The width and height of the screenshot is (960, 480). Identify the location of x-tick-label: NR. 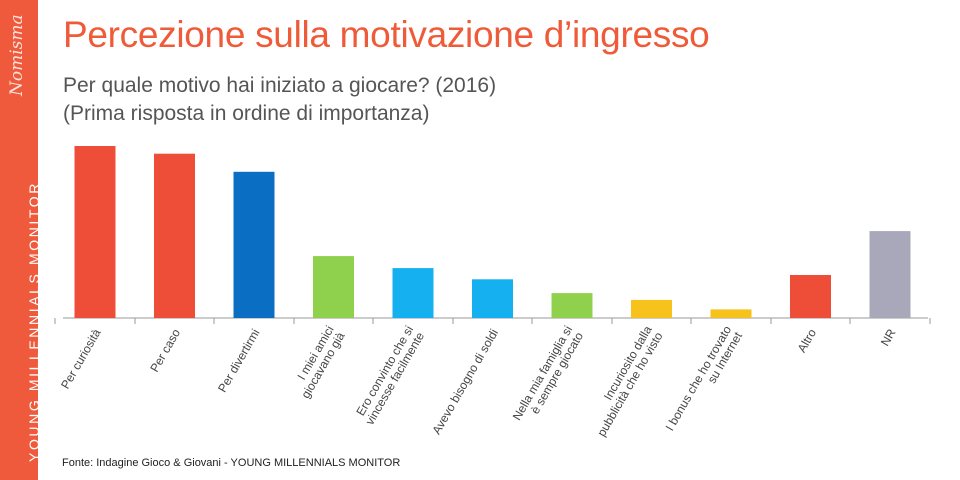
(888, 337).